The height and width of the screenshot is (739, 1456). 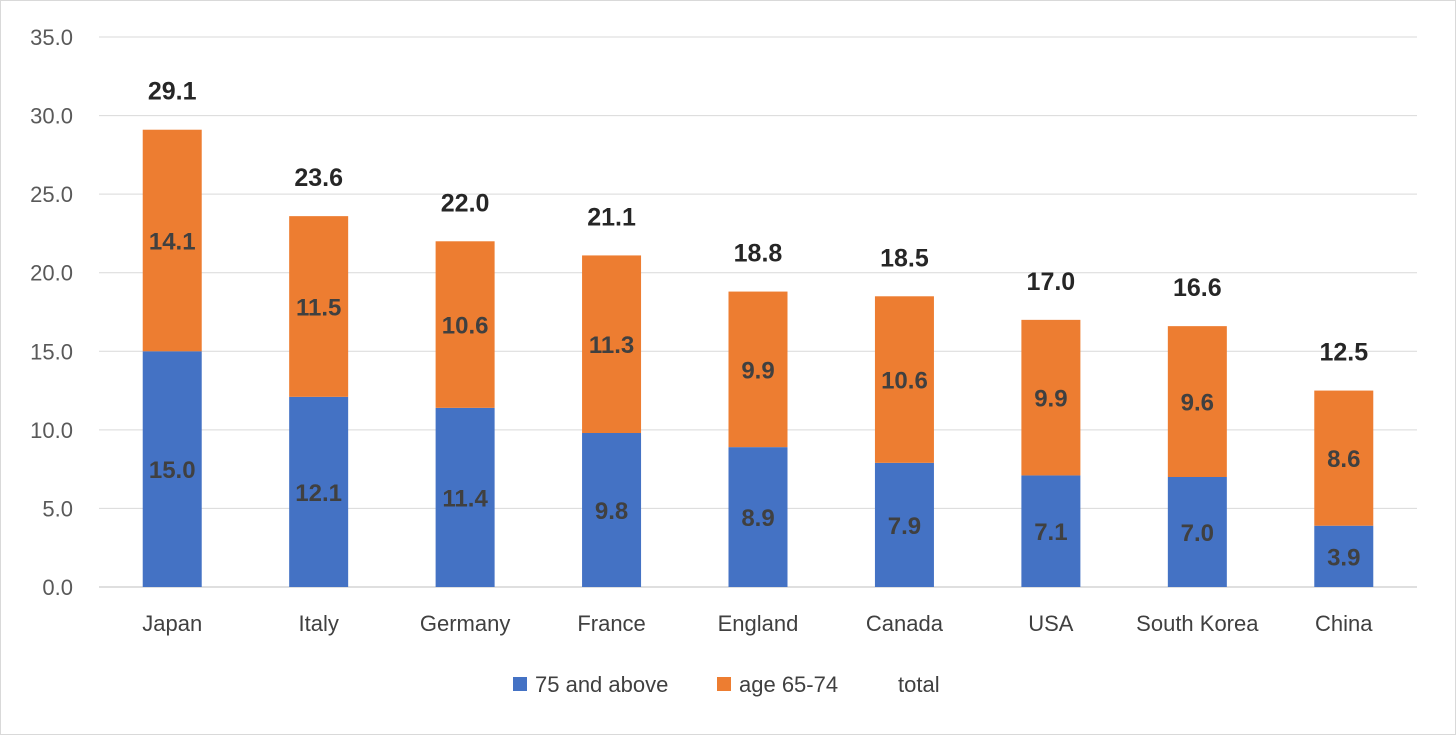 I want to click on x-category-label: Canada, so click(x=905, y=623).